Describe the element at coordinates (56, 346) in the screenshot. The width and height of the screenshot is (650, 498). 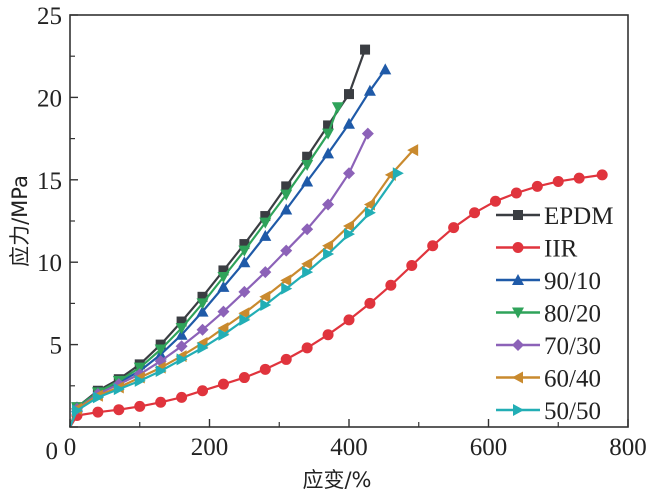
I see `y-tick-label: 5` at that location.